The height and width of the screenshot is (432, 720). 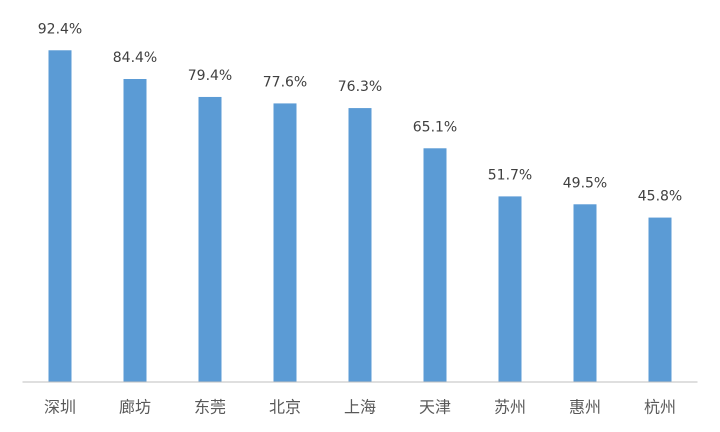 I want to click on value-label: 77.6%, so click(x=285, y=82).